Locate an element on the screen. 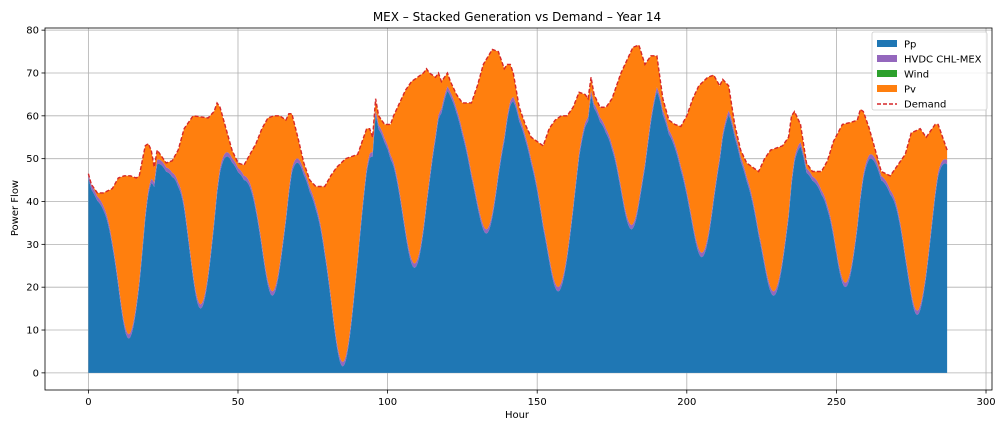 This screenshot has height=432, width=1008. legend-label-demand: Demand is located at coordinates (925, 105).